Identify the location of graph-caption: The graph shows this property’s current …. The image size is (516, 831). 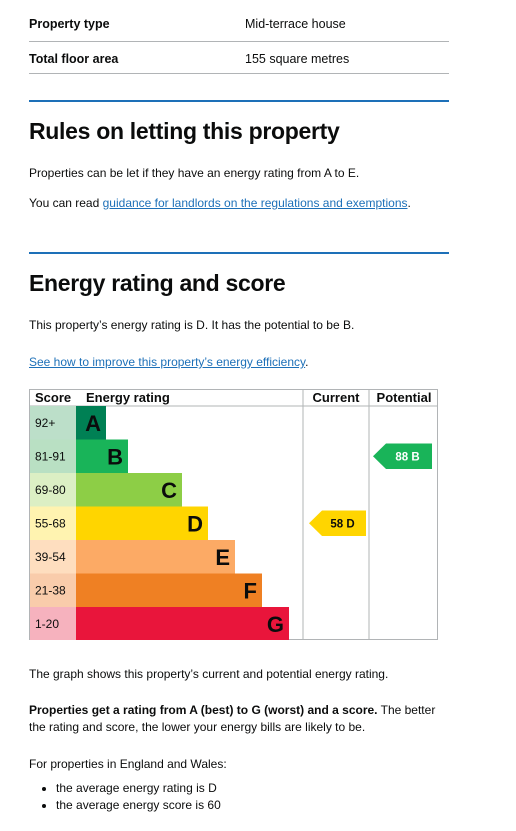
(209, 674).